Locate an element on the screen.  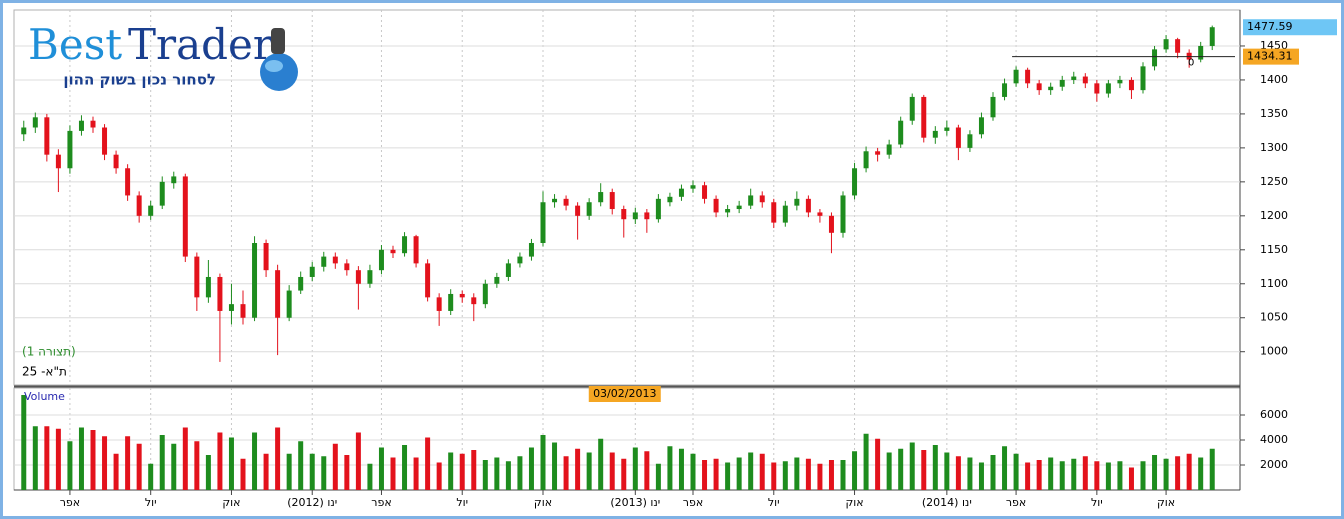
x-tick-label: (2012) ינו is located at coordinates (312, 502).